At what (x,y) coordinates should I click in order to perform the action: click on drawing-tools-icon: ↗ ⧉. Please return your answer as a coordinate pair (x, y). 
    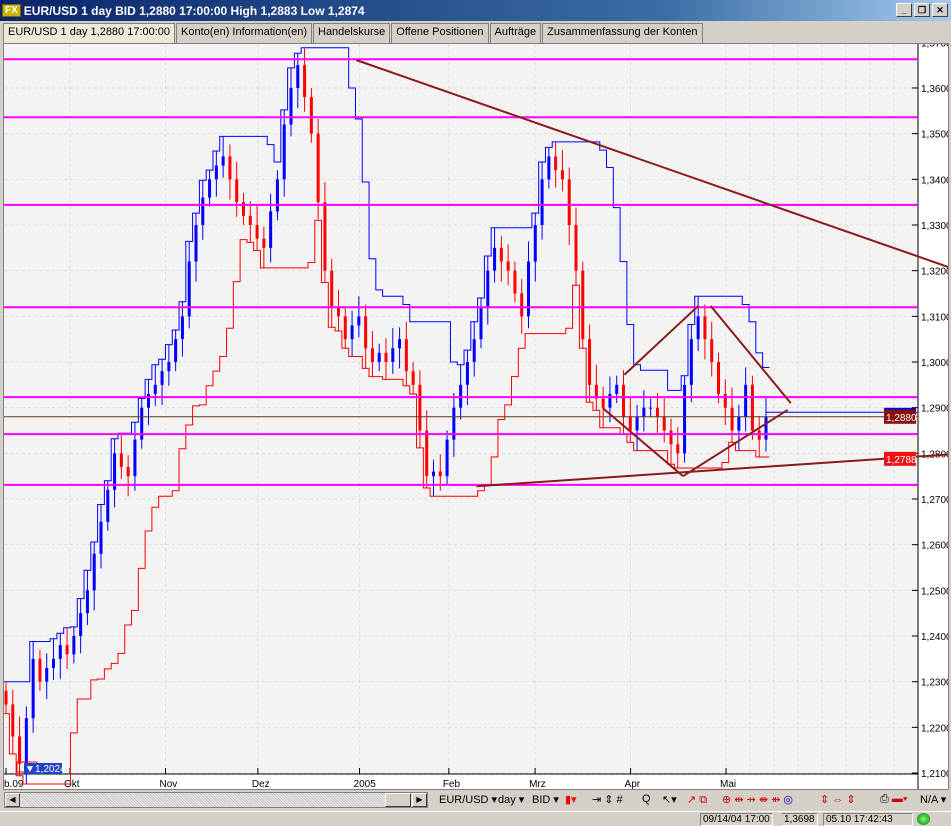
    Looking at the image, I should click on (697, 800).